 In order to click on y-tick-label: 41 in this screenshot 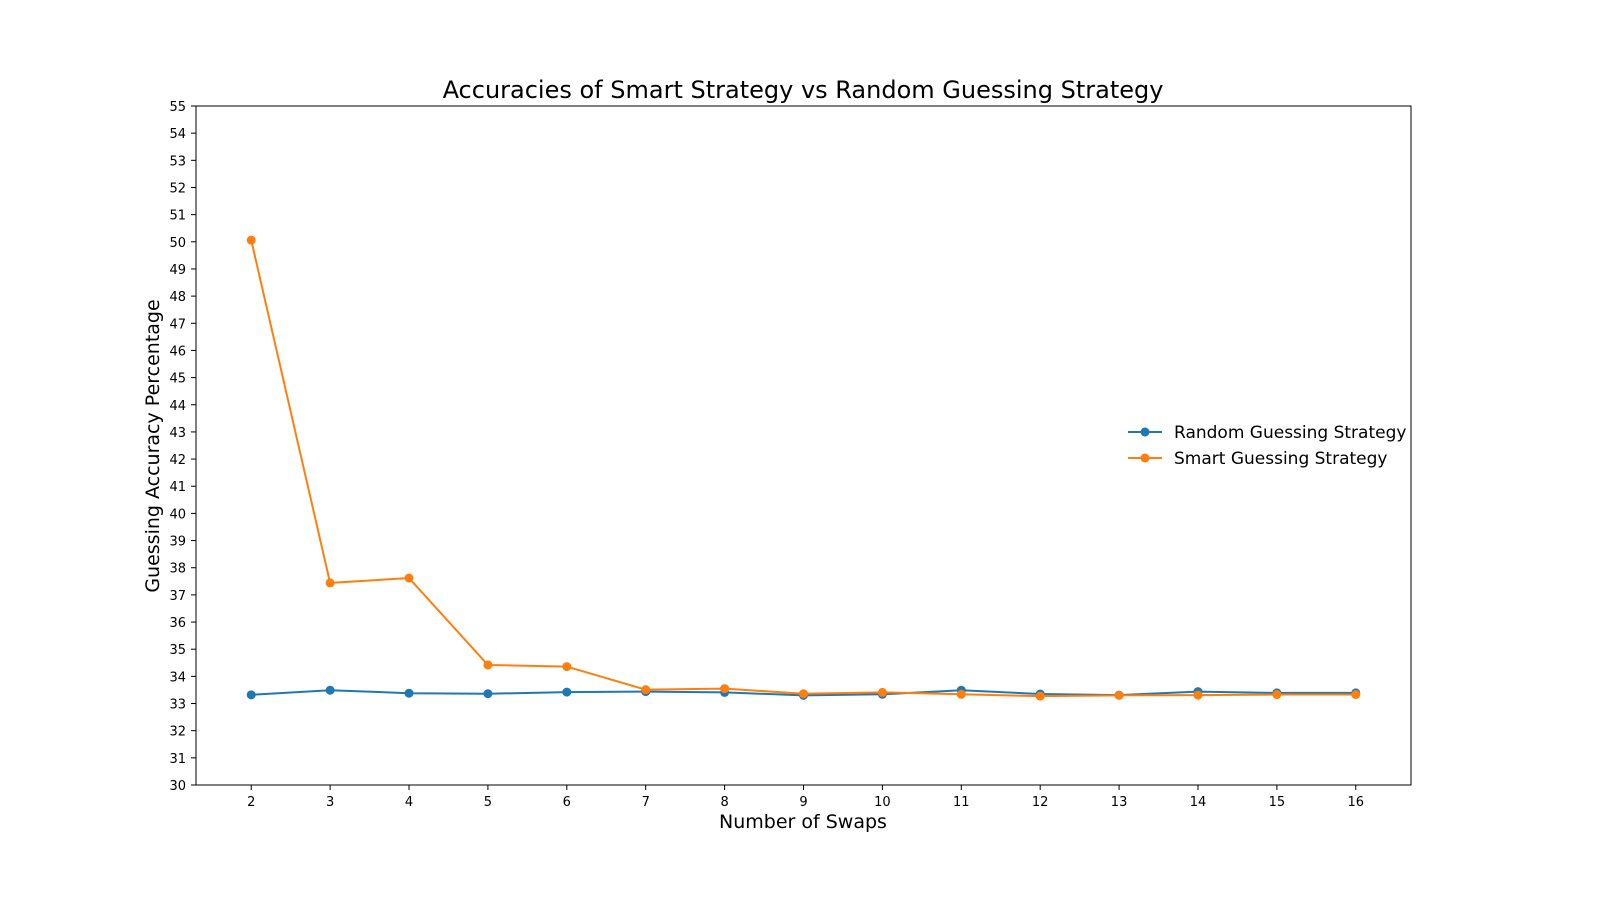, I will do `click(177, 487)`.